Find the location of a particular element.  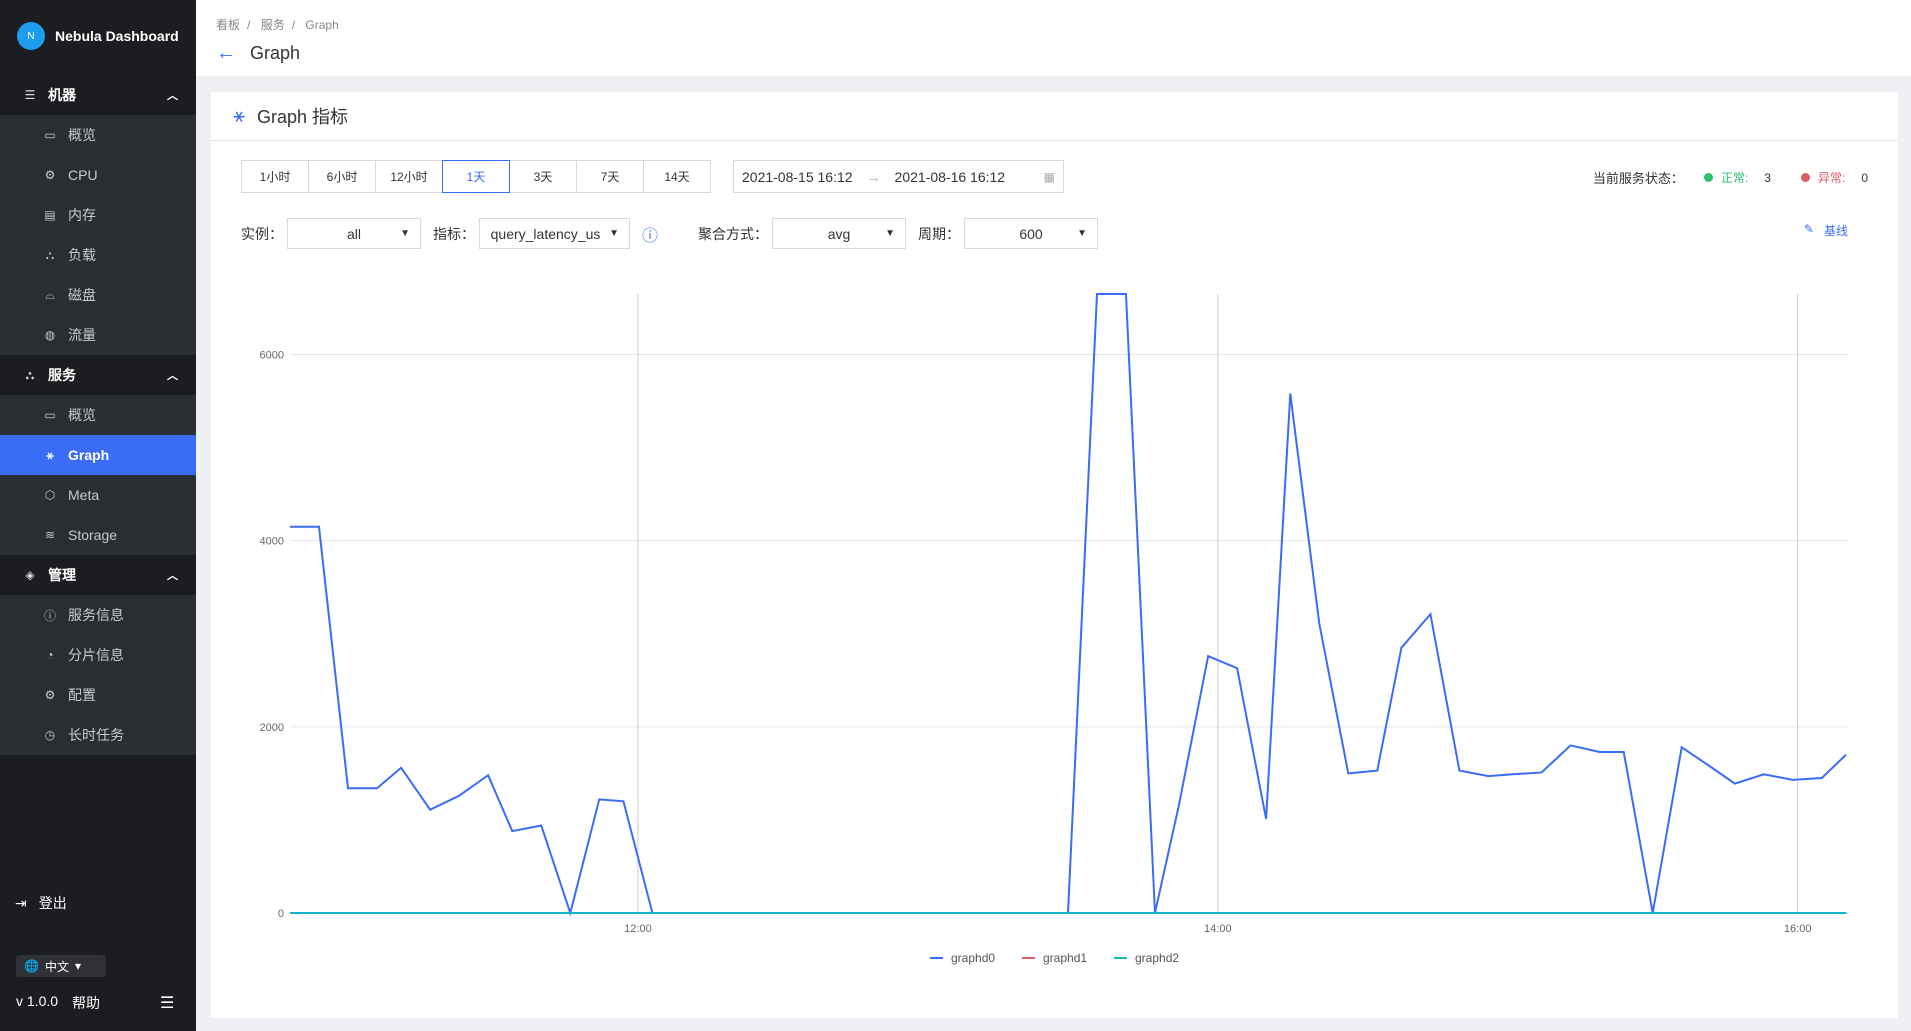

period-select: 600 ▼ is located at coordinates (1031, 233).